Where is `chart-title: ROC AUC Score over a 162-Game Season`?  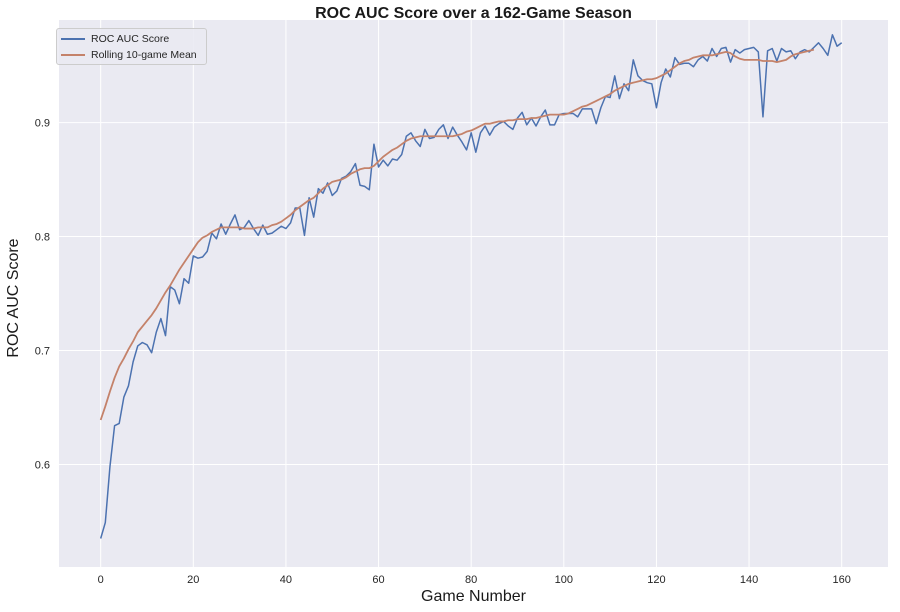 chart-title: ROC AUC Score over a 162-Game Season is located at coordinates (473, 13).